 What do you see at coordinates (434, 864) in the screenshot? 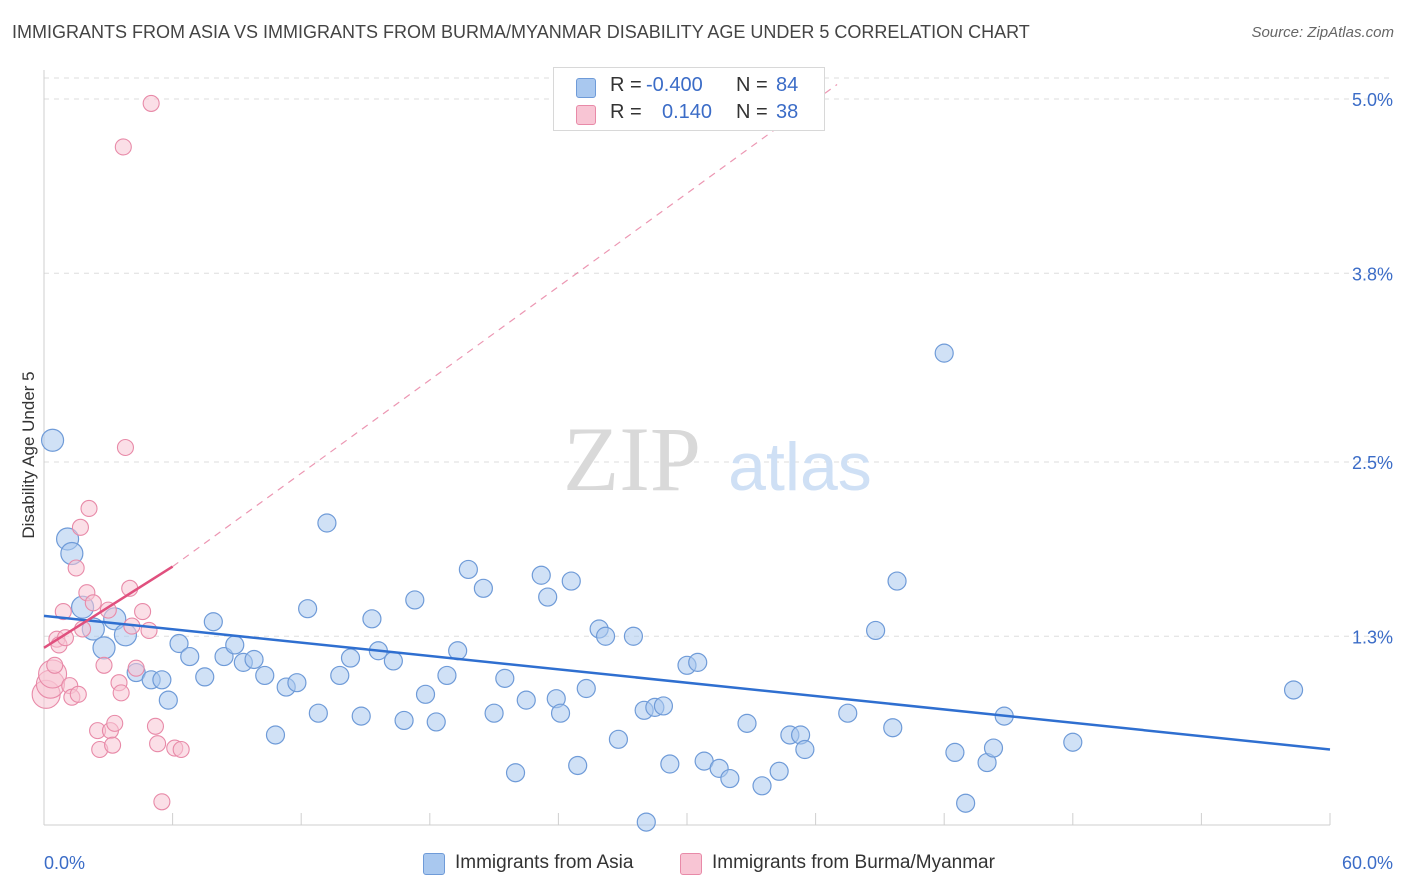
I see `bottom-legend-swatch-asia` at bounding box center [434, 864].